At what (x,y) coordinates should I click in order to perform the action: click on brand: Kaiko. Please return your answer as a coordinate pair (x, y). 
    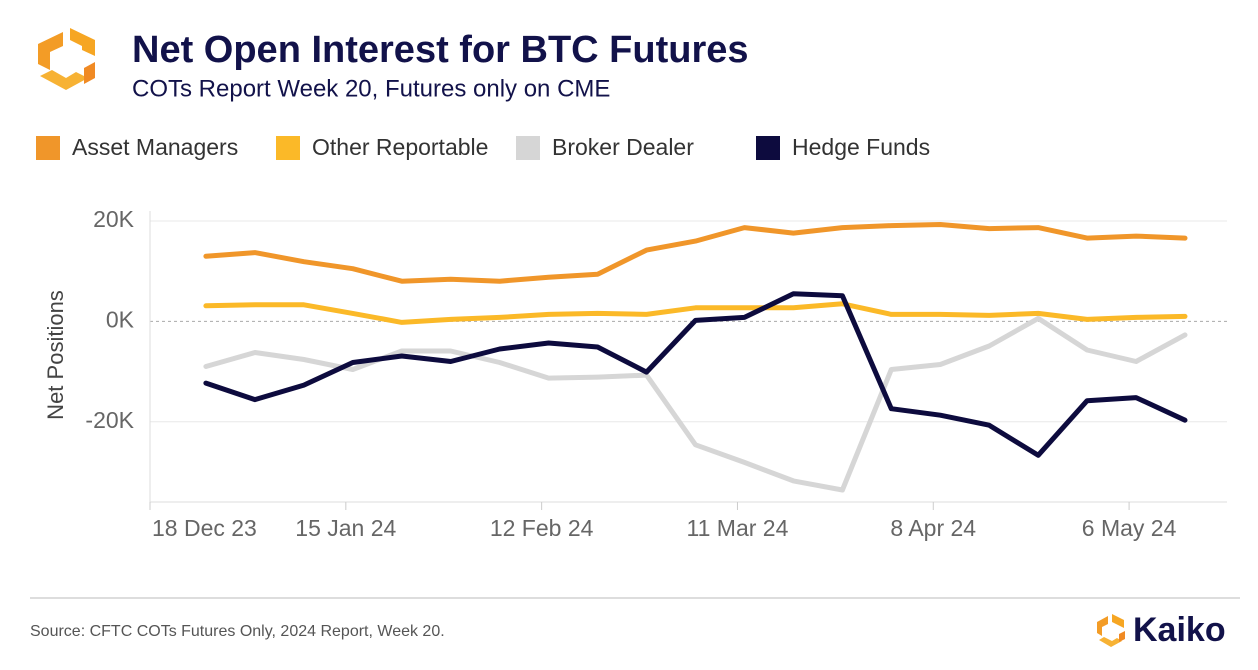
    Looking at the image, I should click on (1179, 630).